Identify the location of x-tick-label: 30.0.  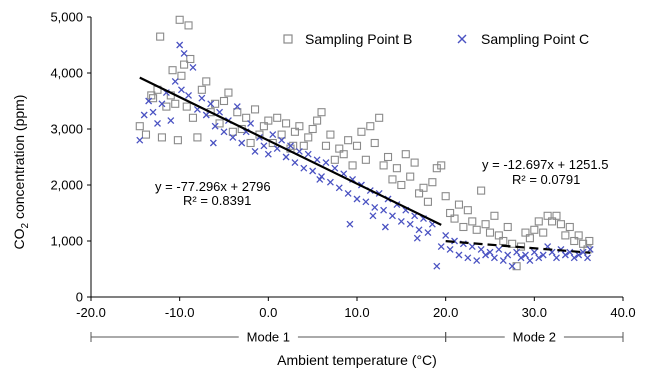
(534, 312).